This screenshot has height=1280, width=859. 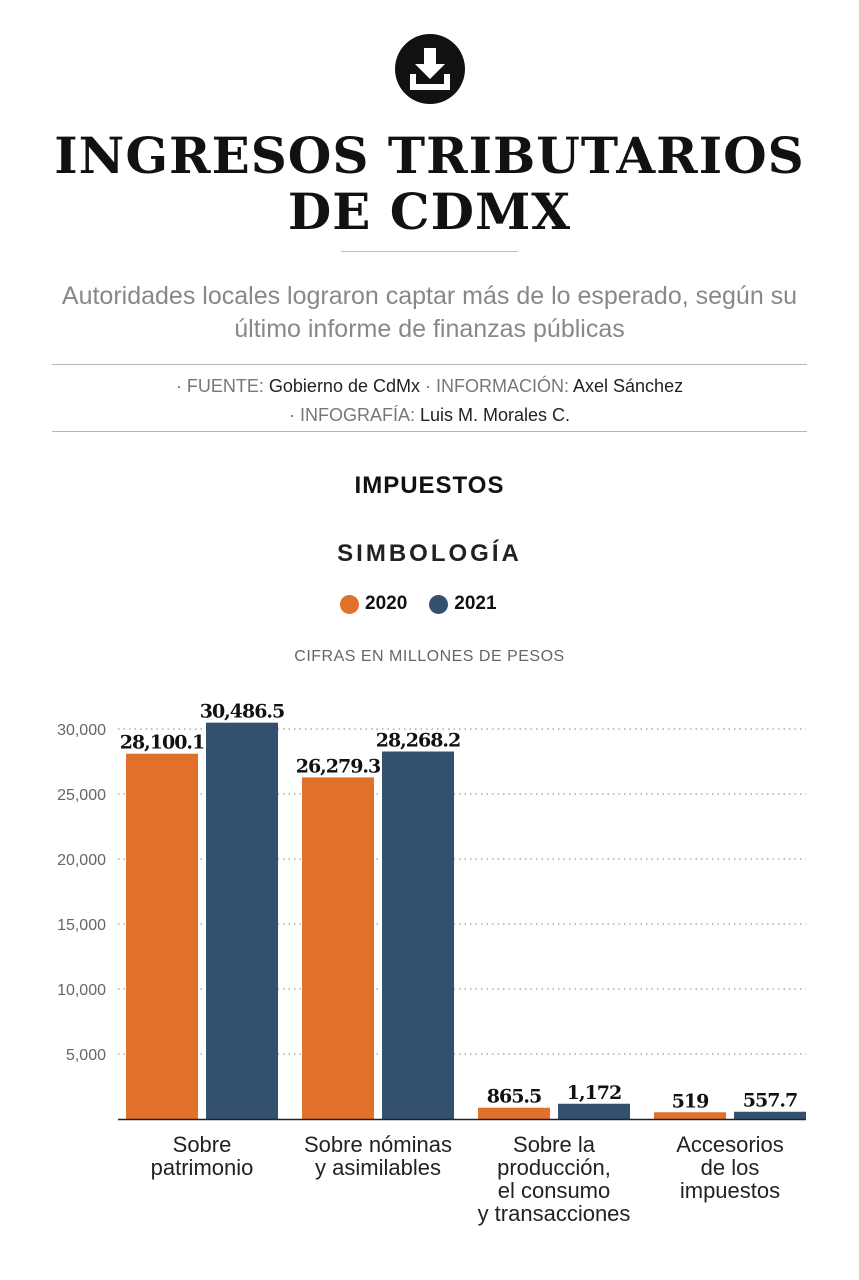 I want to click on download-icon, so click(x=430, y=69).